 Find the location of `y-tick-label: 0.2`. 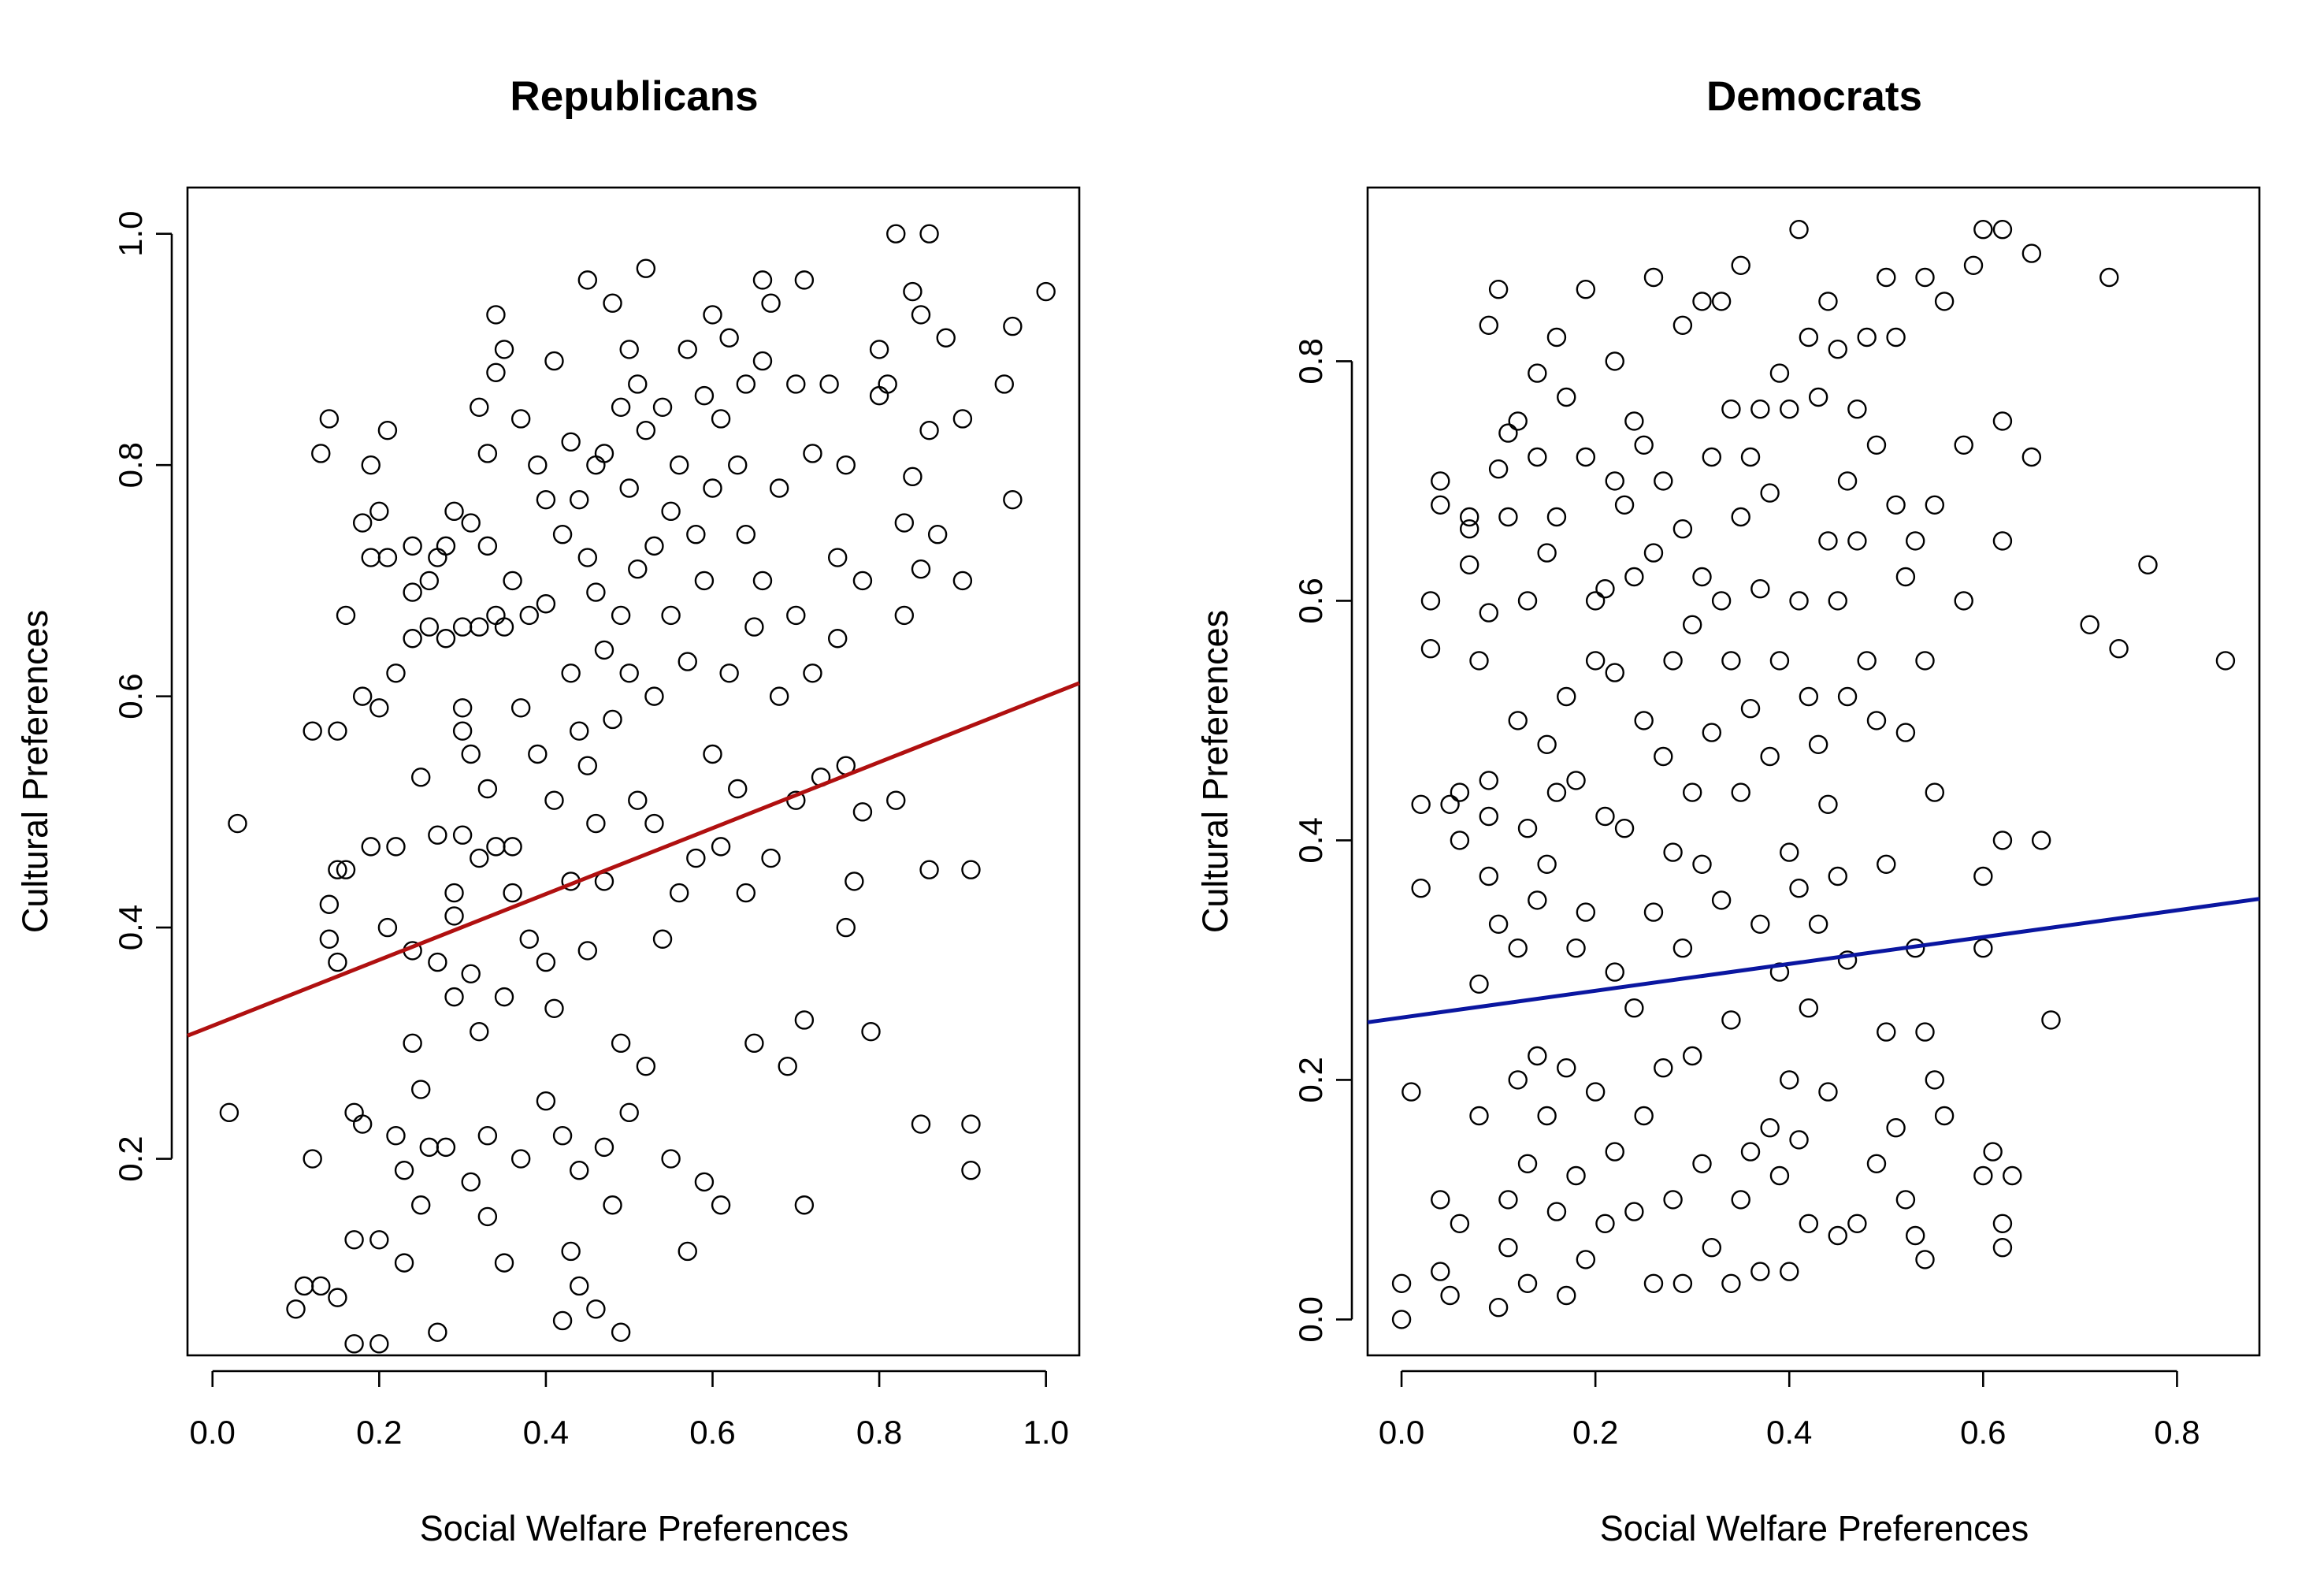

y-tick-label: 0.2 is located at coordinates (130, 1158).